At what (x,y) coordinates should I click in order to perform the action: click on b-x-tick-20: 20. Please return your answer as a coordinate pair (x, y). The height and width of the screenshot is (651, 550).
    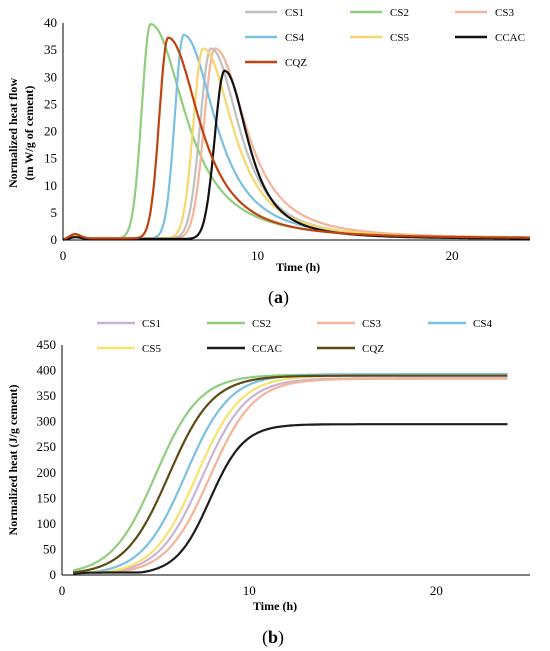
    Looking at the image, I should click on (436, 590).